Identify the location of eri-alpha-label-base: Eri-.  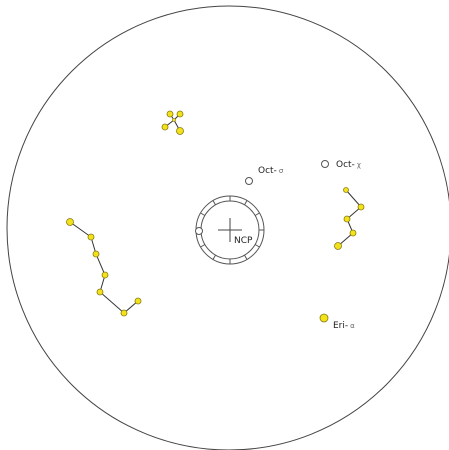
(340, 326).